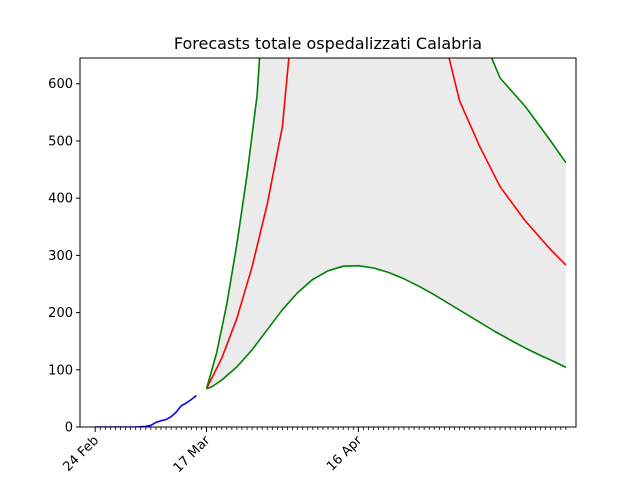 The image size is (640, 480). I want to click on y-tick-label: 300, so click(60, 256).